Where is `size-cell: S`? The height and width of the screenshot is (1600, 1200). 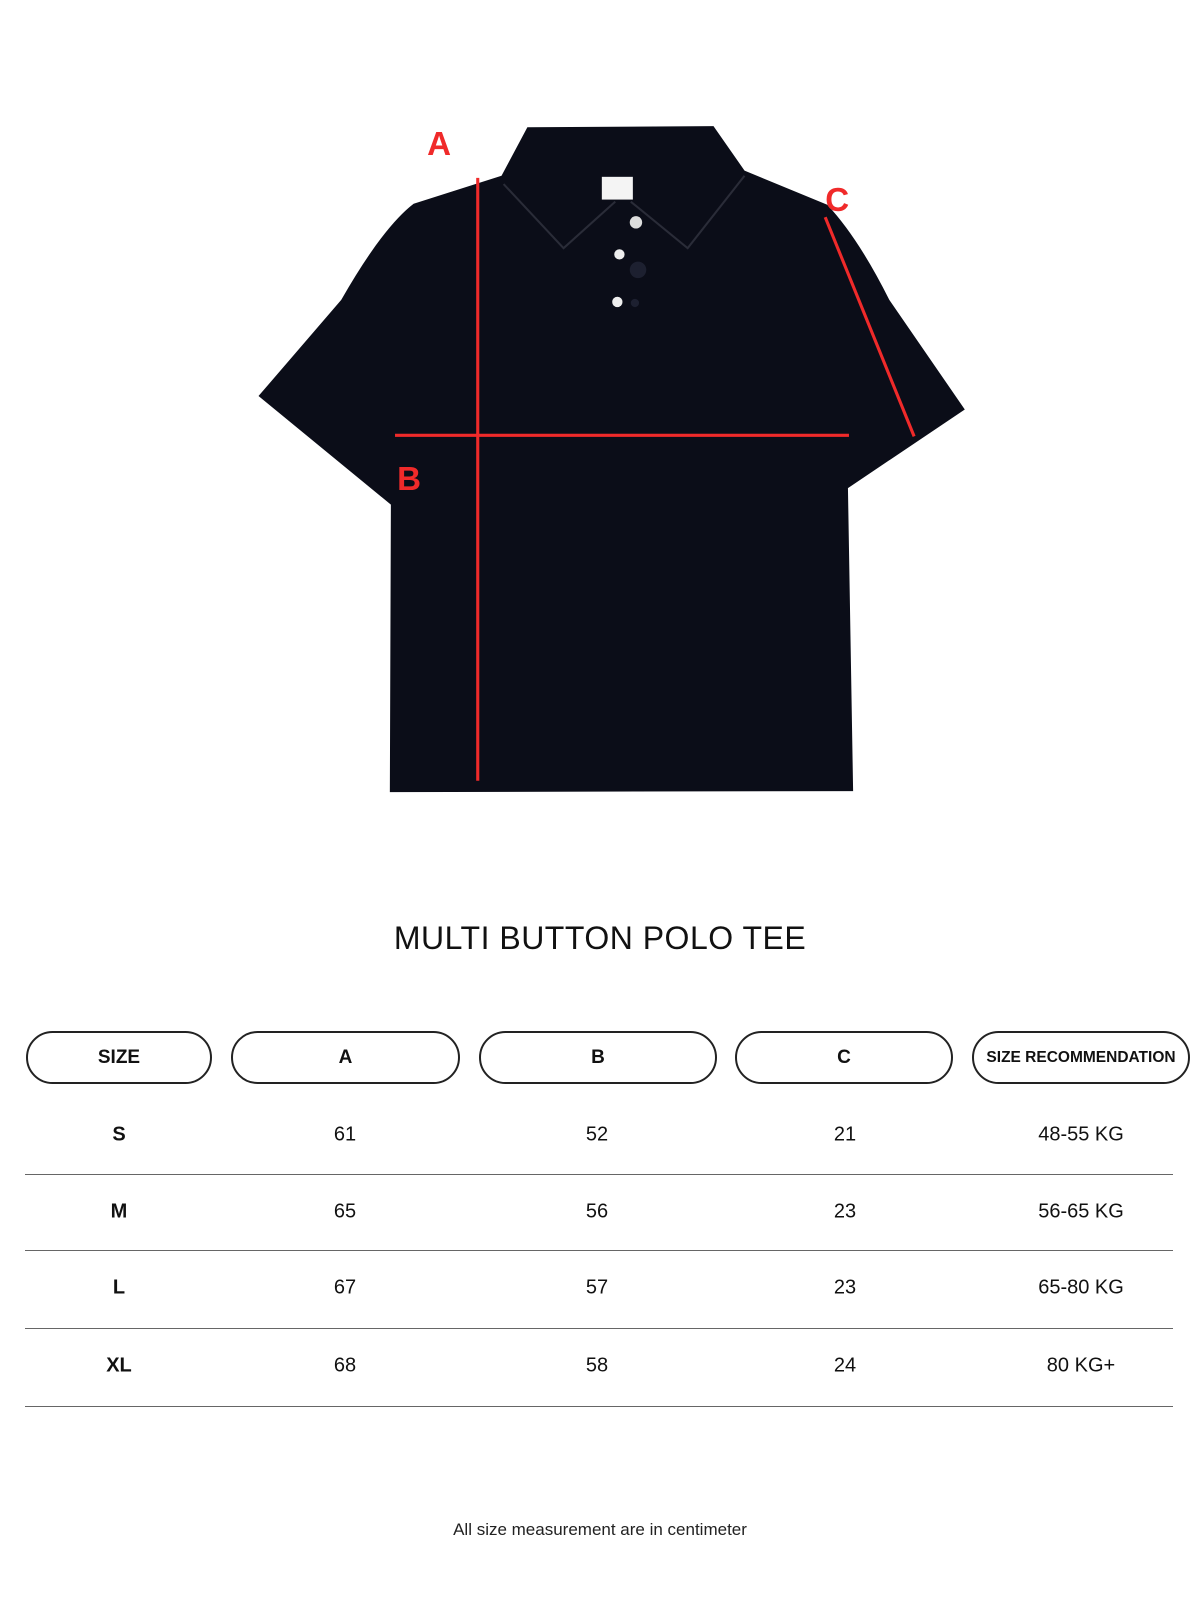 size-cell: S is located at coordinates (119, 1134).